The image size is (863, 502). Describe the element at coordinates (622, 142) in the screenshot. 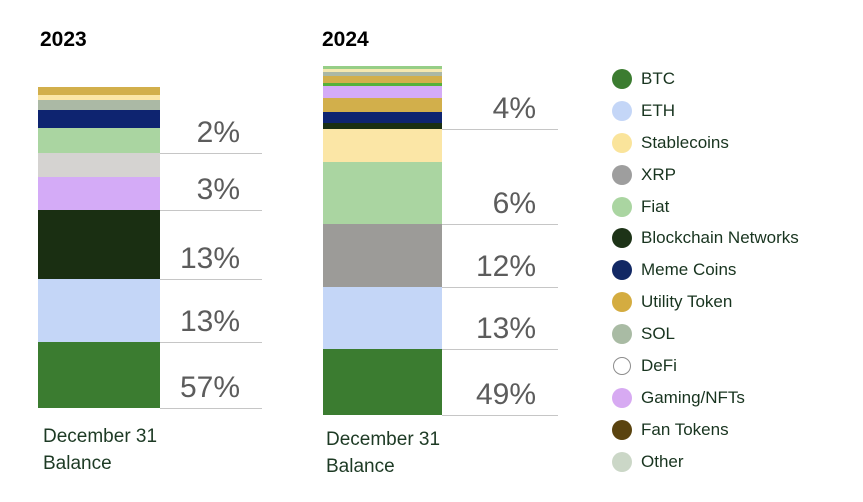

I see `legend-swatch-stablecoins` at that location.